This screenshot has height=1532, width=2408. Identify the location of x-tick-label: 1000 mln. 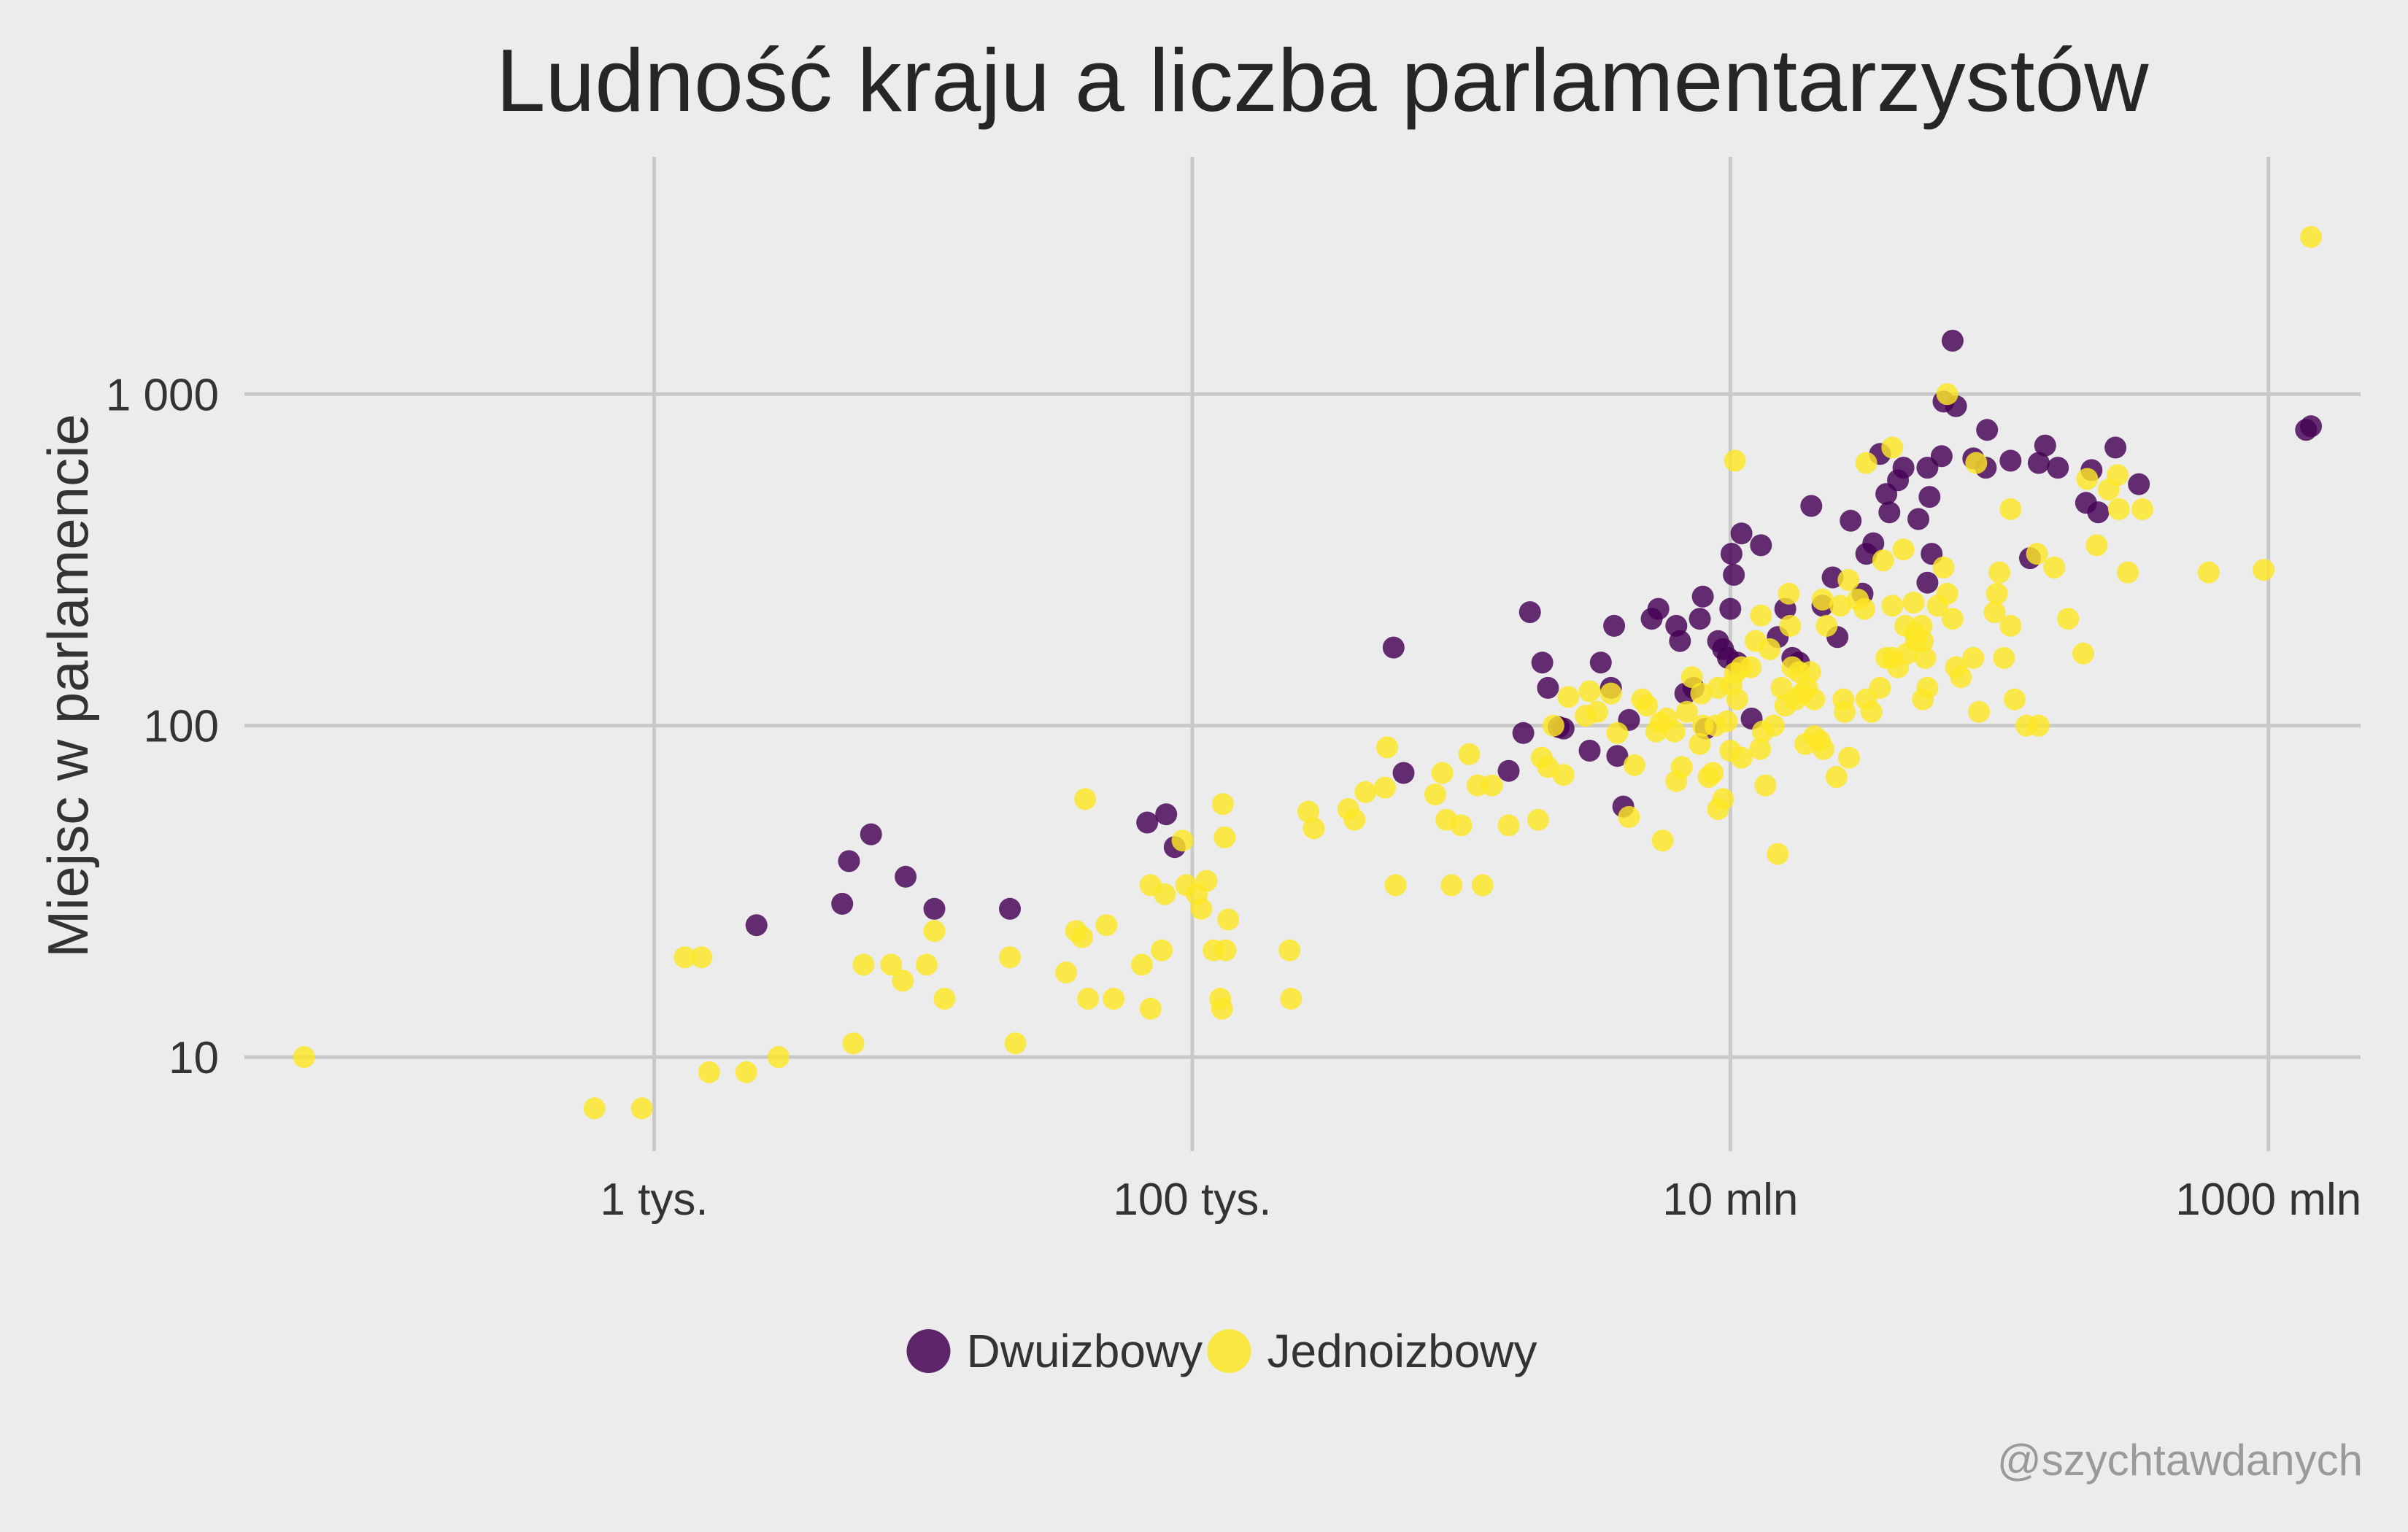
(2268, 1200).